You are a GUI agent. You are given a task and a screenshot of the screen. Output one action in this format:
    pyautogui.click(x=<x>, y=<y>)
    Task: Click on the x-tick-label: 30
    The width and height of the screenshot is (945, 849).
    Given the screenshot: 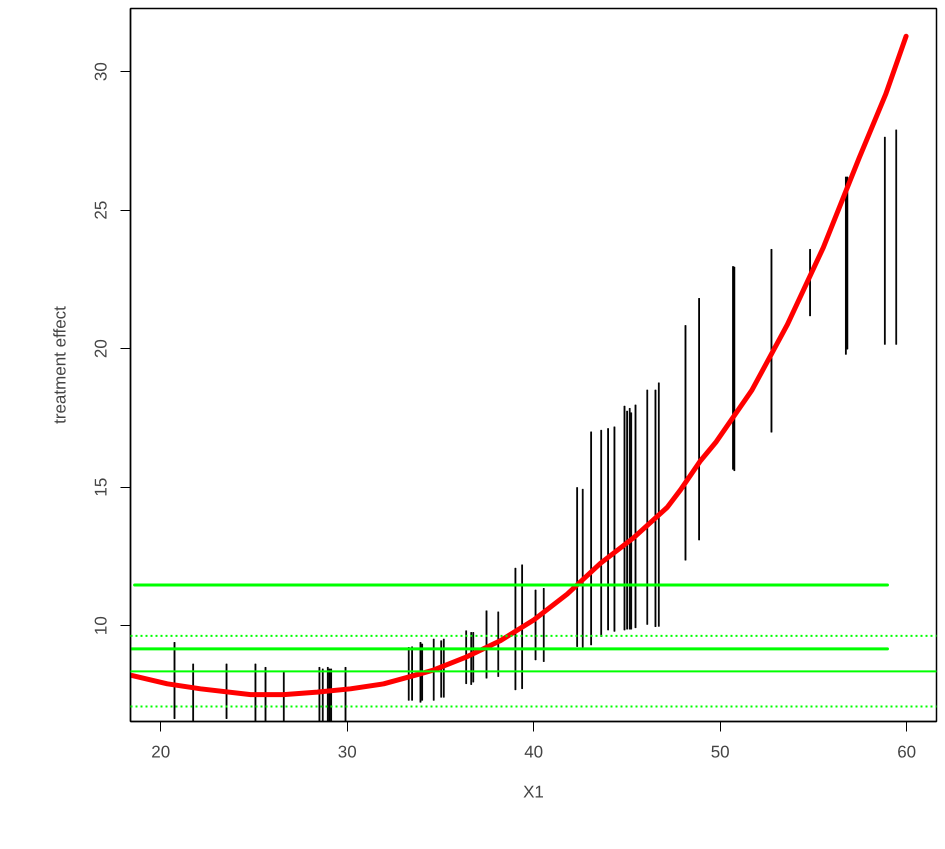 What is the action you would take?
    pyautogui.click(x=347, y=752)
    